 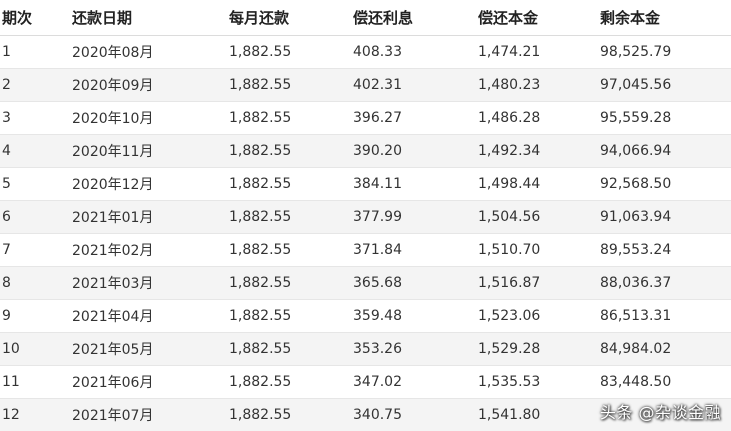 What do you see at coordinates (636, 118) in the screenshot?
I see `remaining-principal-cell: 95,559.28` at bounding box center [636, 118].